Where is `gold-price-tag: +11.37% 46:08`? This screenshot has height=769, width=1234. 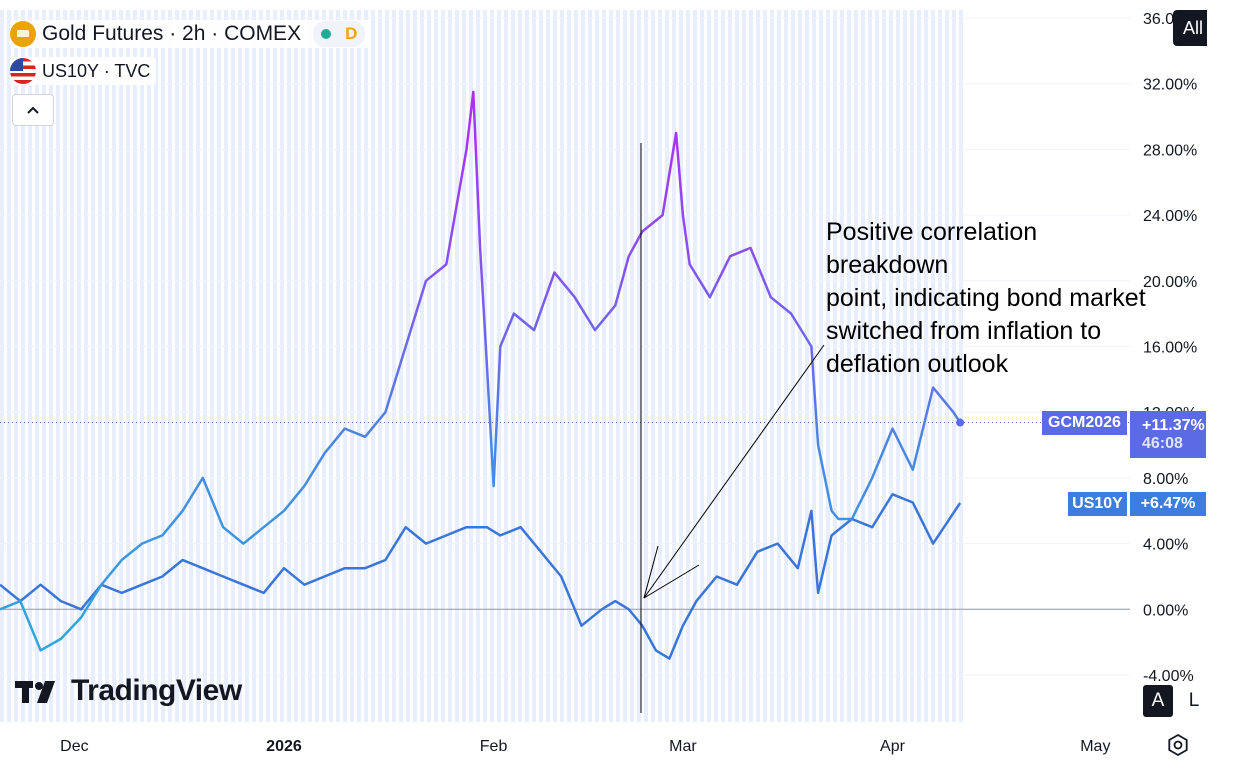 gold-price-tag: +11.37% 46:08 is located at coordinates (1168, 434).